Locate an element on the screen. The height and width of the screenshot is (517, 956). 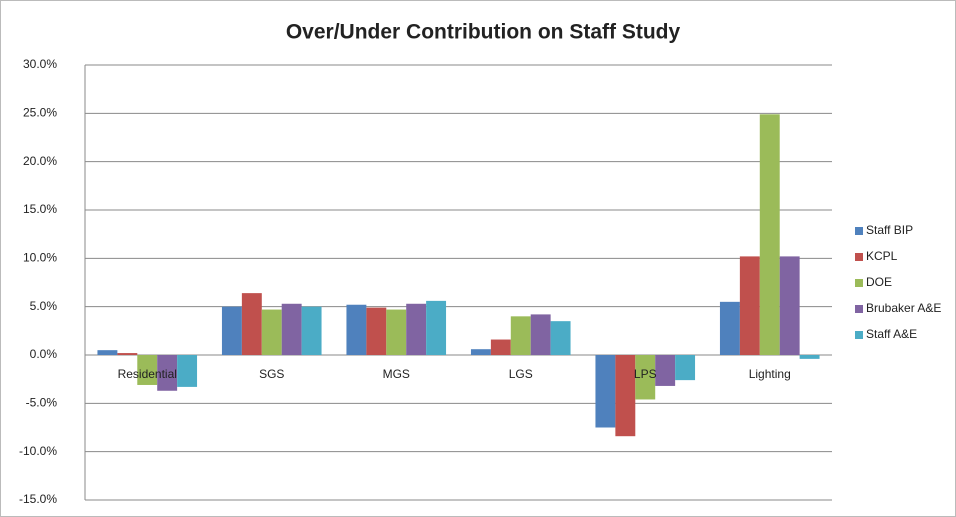
x-tick-label: LGS is located at coordinates (521, 374).